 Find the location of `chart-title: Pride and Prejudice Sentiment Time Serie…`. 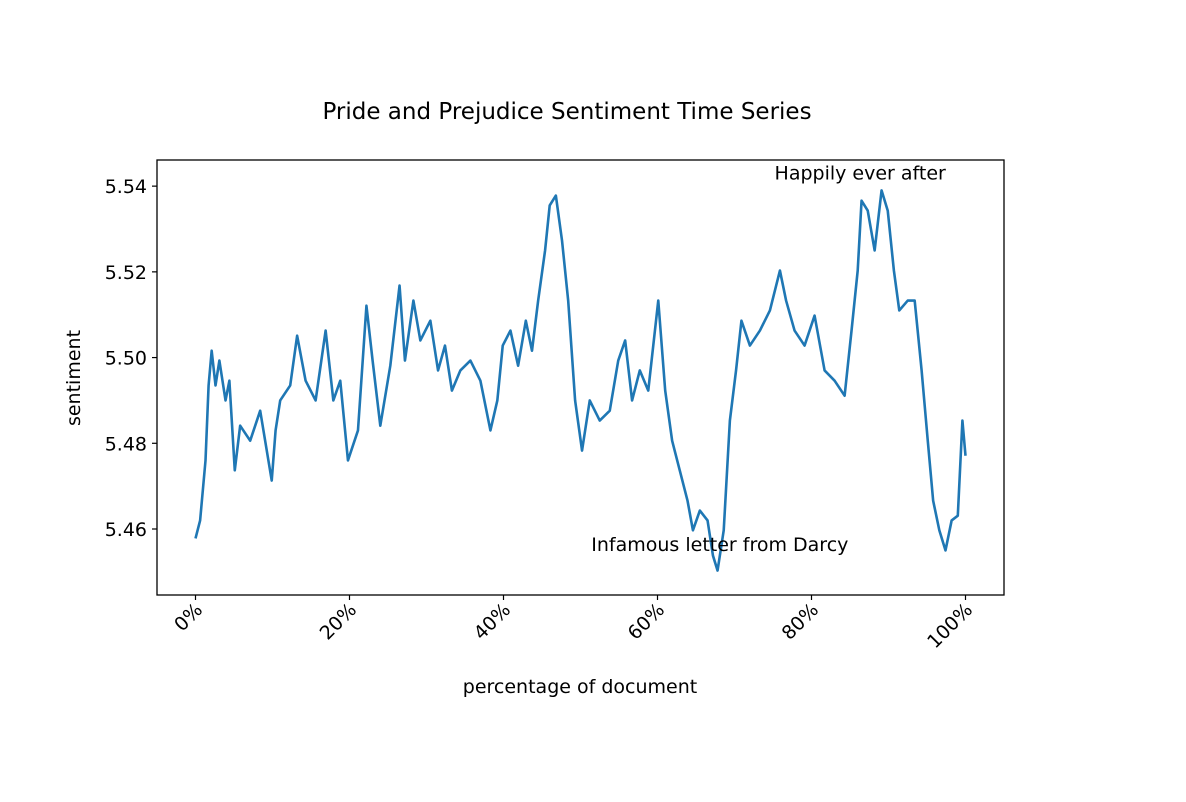

chart-title: Pride and Prejudice Sentiment Time Serie… is located at coordinates (566, 112).